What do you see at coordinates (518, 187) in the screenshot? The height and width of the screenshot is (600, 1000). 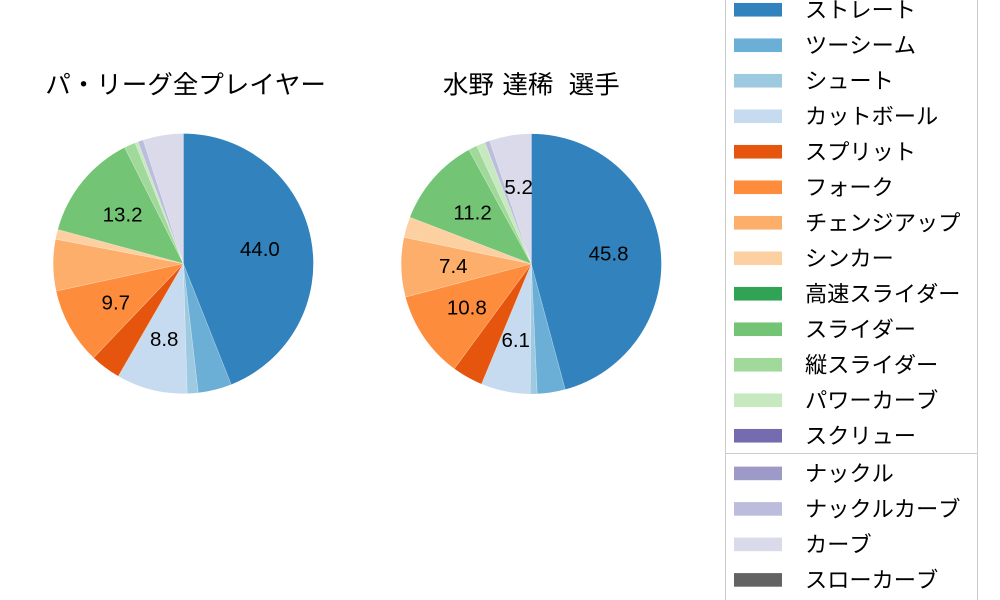 I see `svg-text: 5.2` at bounding box center [518, 187].